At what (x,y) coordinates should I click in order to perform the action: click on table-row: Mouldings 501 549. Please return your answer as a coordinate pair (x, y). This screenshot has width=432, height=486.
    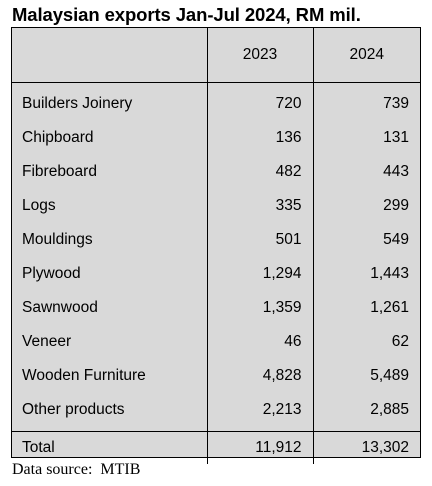
    Looking at the image, I should click on (216, 240).